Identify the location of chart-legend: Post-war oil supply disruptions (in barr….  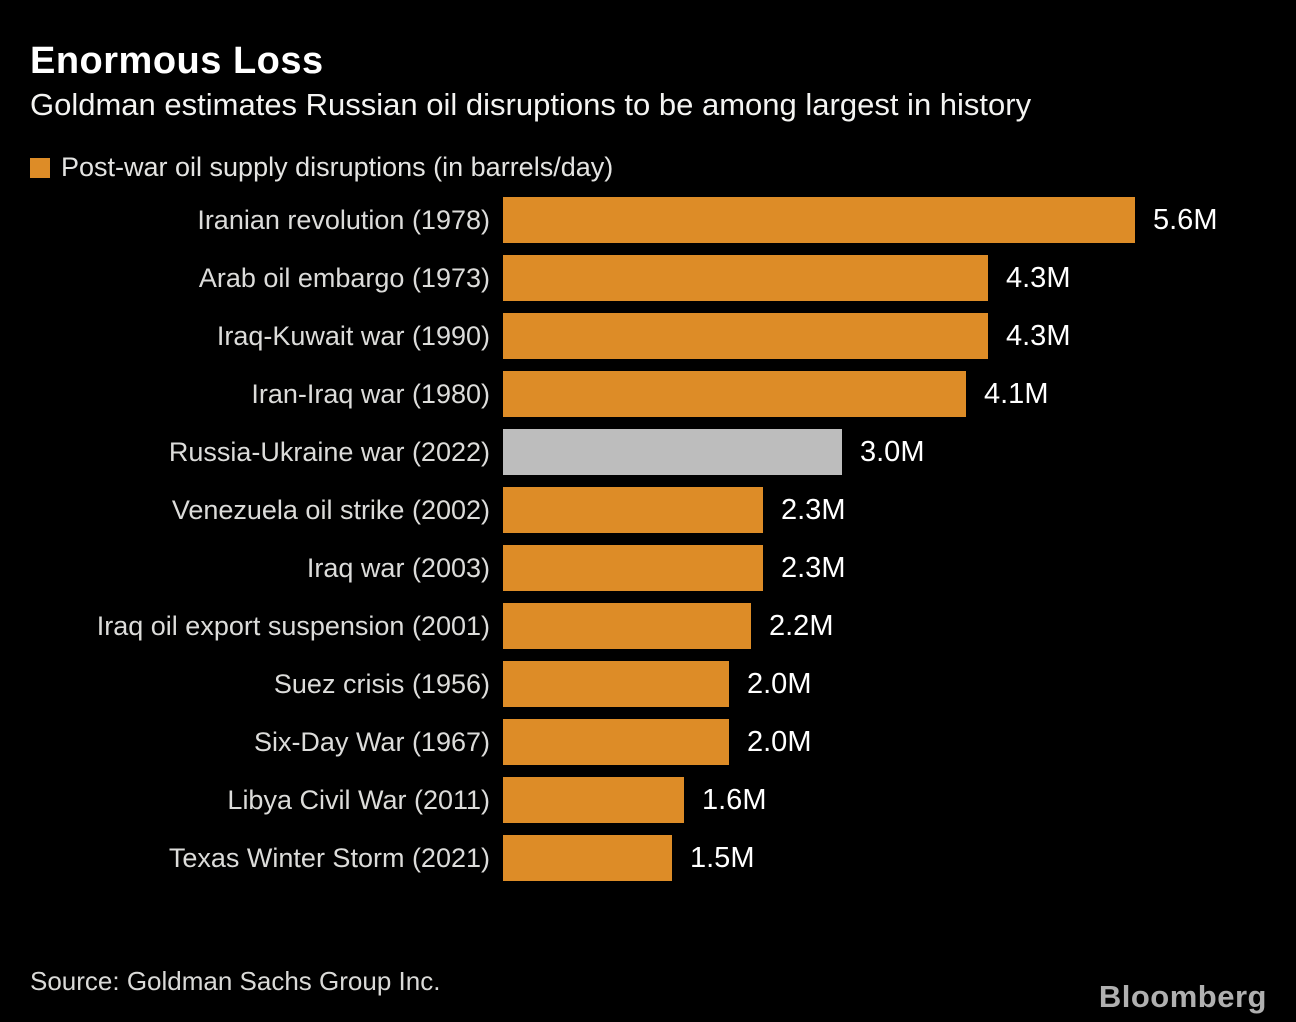
(321, 167).